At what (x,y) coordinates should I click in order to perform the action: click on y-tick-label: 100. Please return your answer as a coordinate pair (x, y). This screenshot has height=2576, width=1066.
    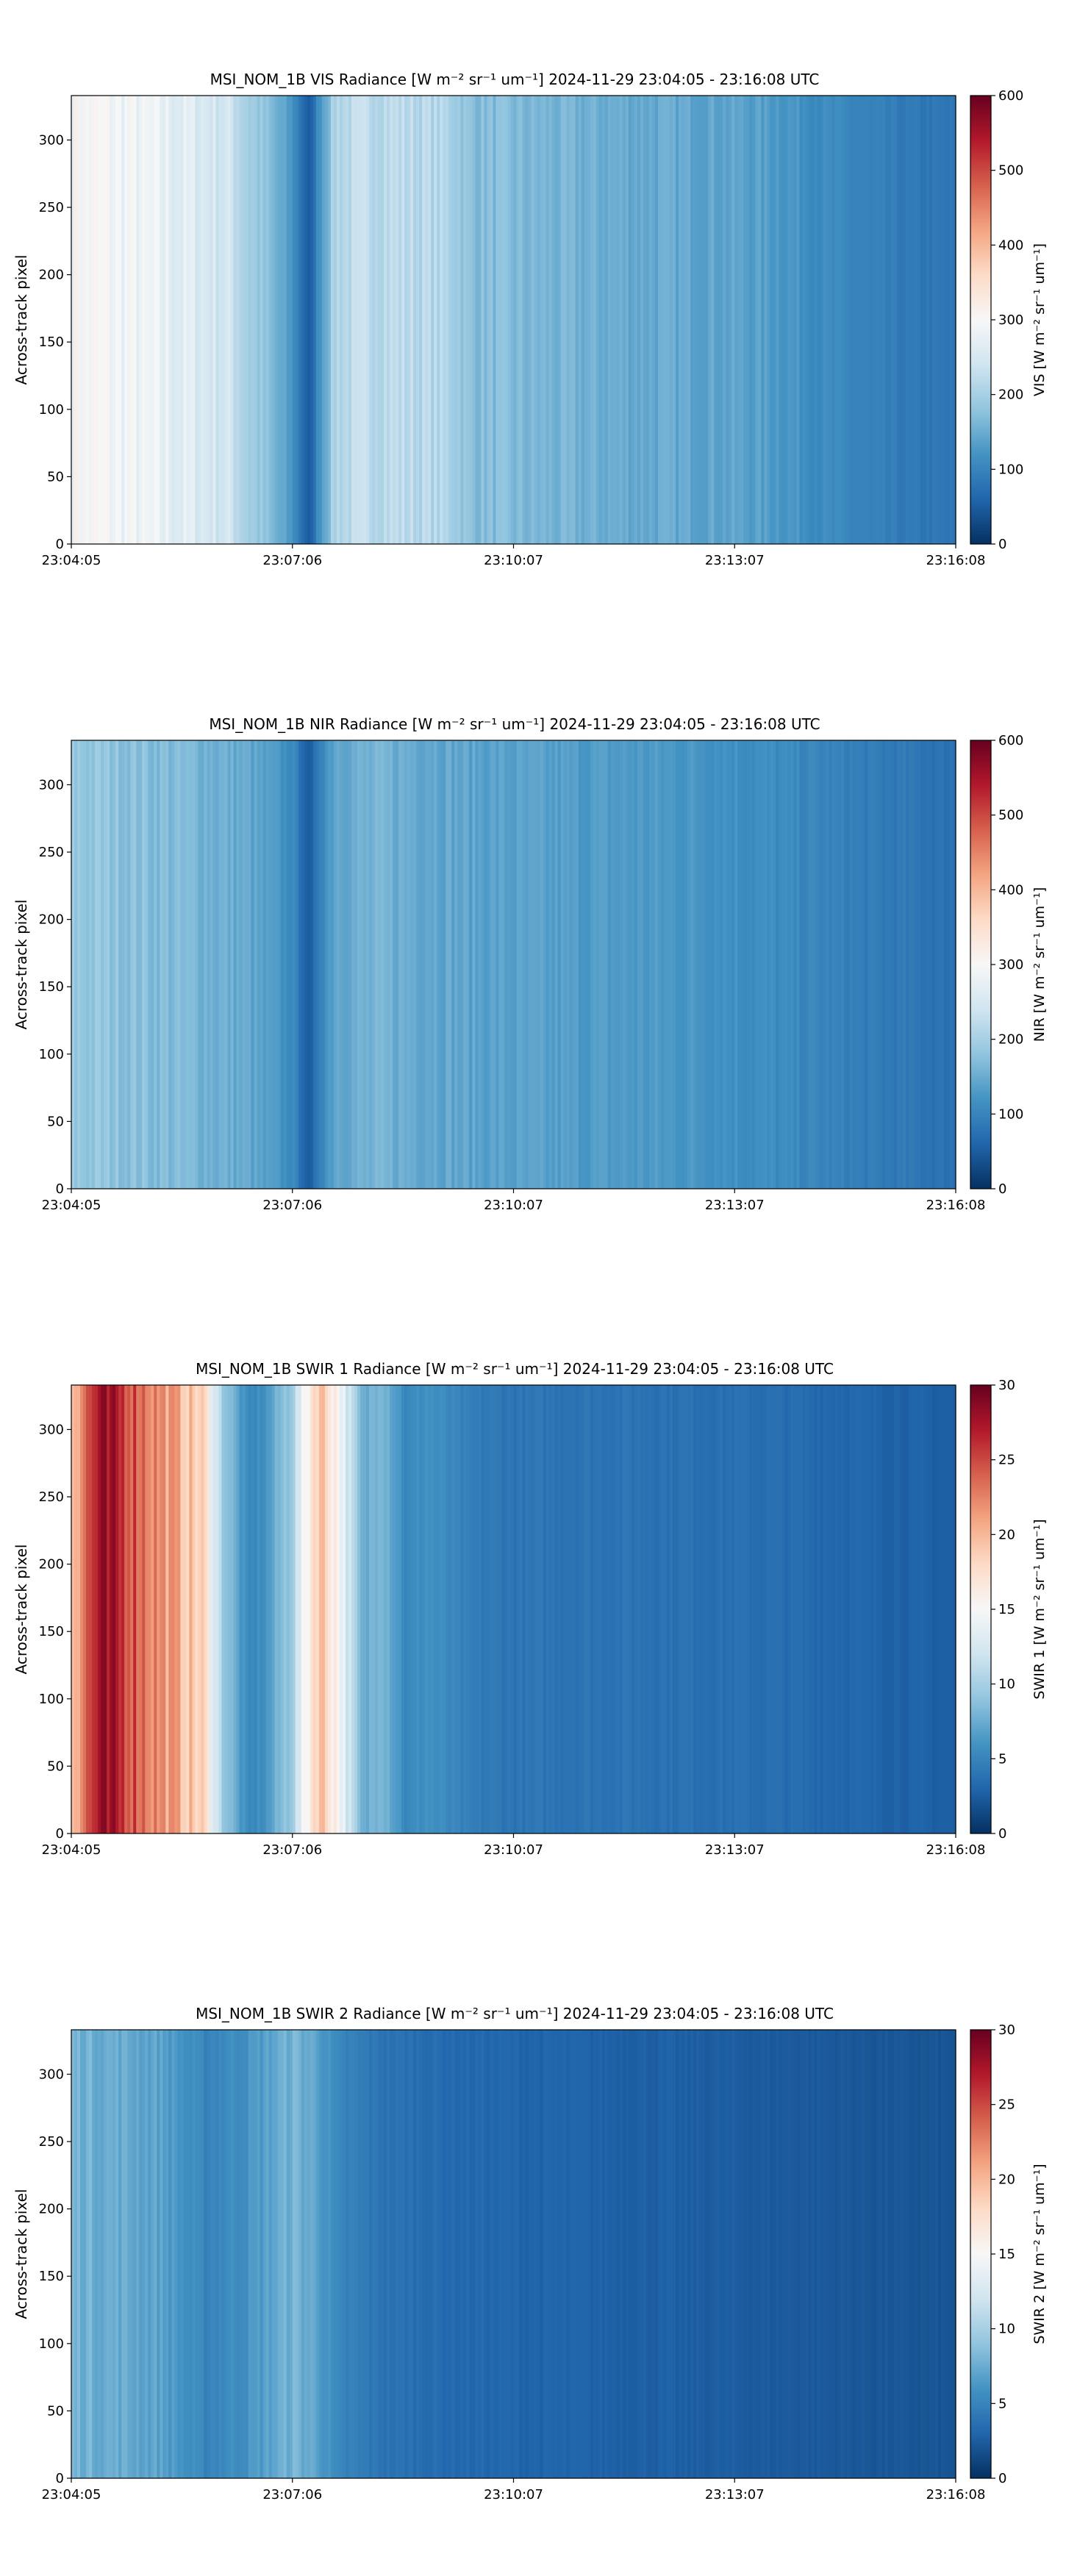
    Looking at the image, I should click on (51, 410).